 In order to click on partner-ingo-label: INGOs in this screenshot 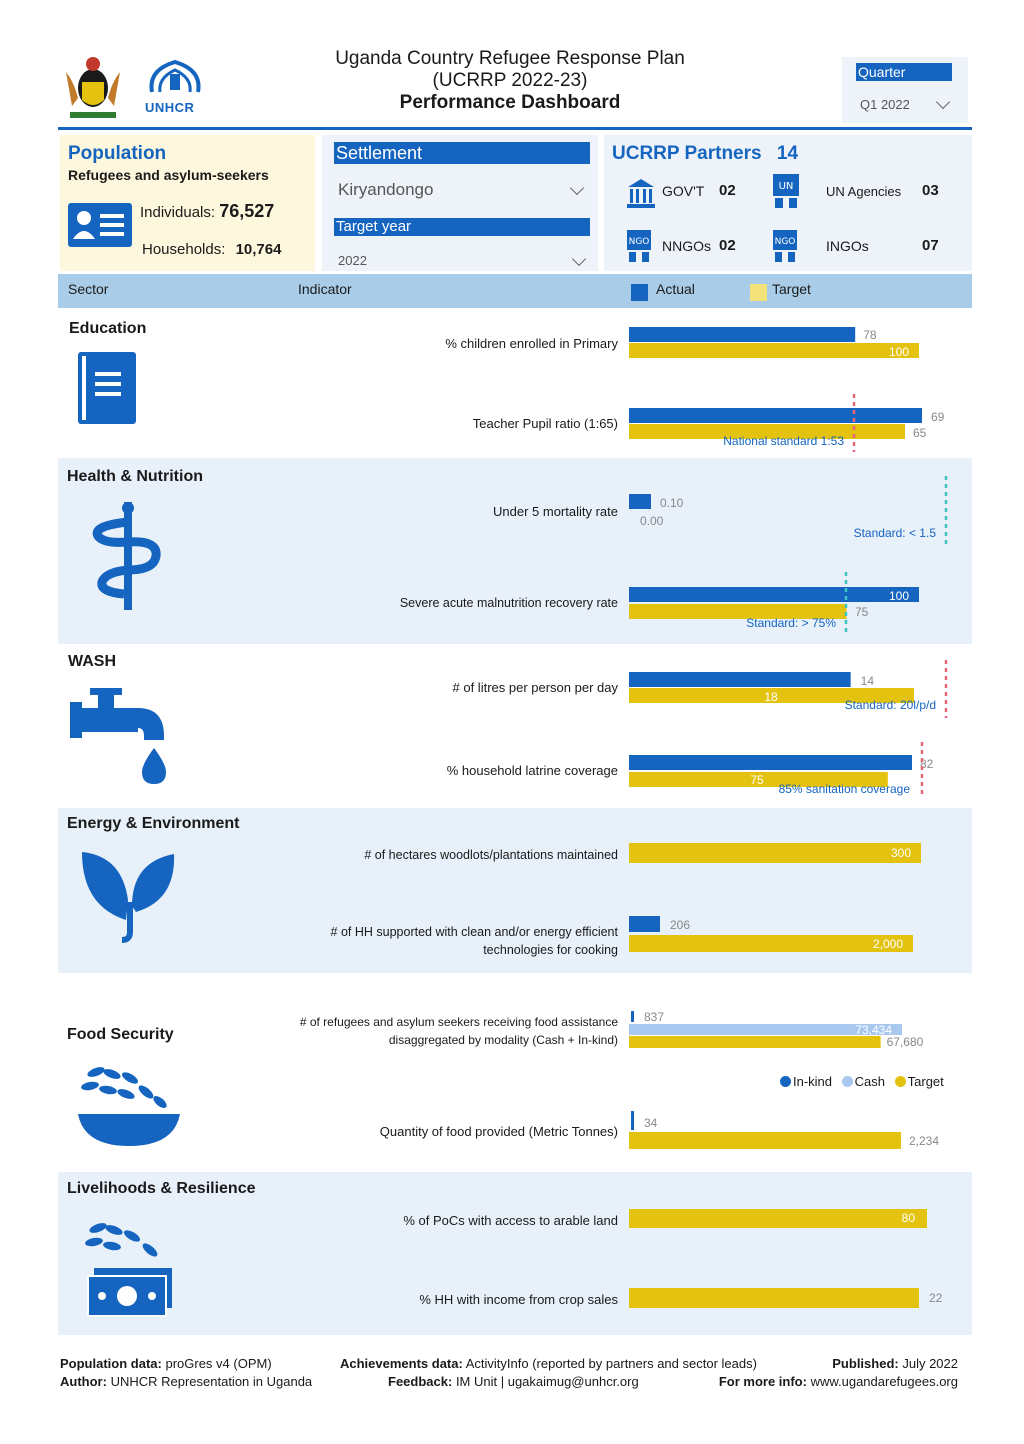, I will do `click(847, 246)`.